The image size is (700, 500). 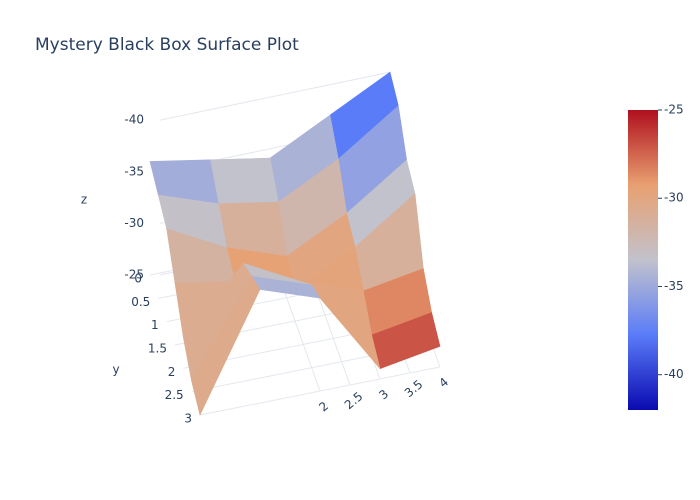 What do you see at coordinates (138, 279) in the screenshot?
I see `y-tick-label: 0` at bounding box center [138, 279].